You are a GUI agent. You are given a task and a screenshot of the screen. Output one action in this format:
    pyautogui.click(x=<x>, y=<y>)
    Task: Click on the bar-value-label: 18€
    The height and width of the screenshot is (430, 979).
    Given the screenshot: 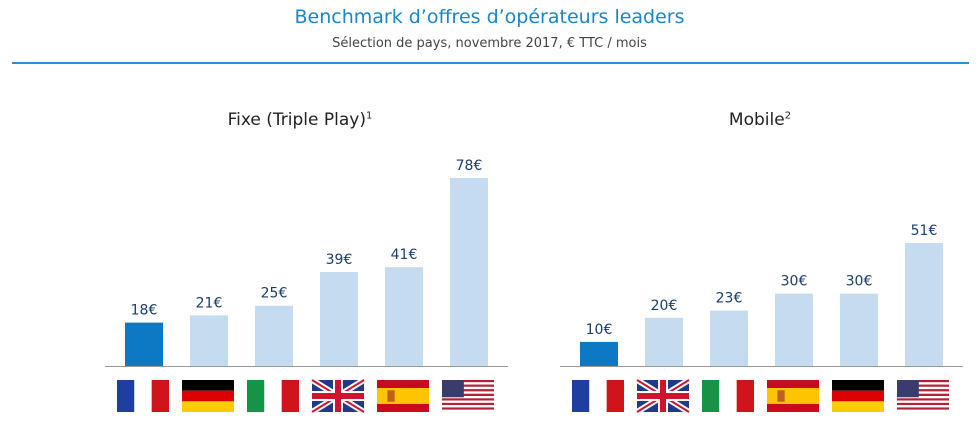 What is the action you would take?
    pyautogui.click(x=144, y=311)
    